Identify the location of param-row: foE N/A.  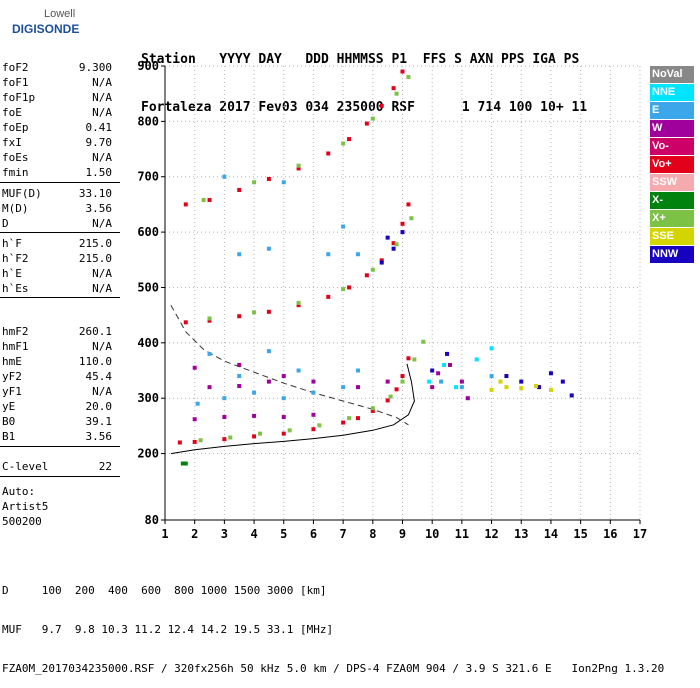
(60, 112).